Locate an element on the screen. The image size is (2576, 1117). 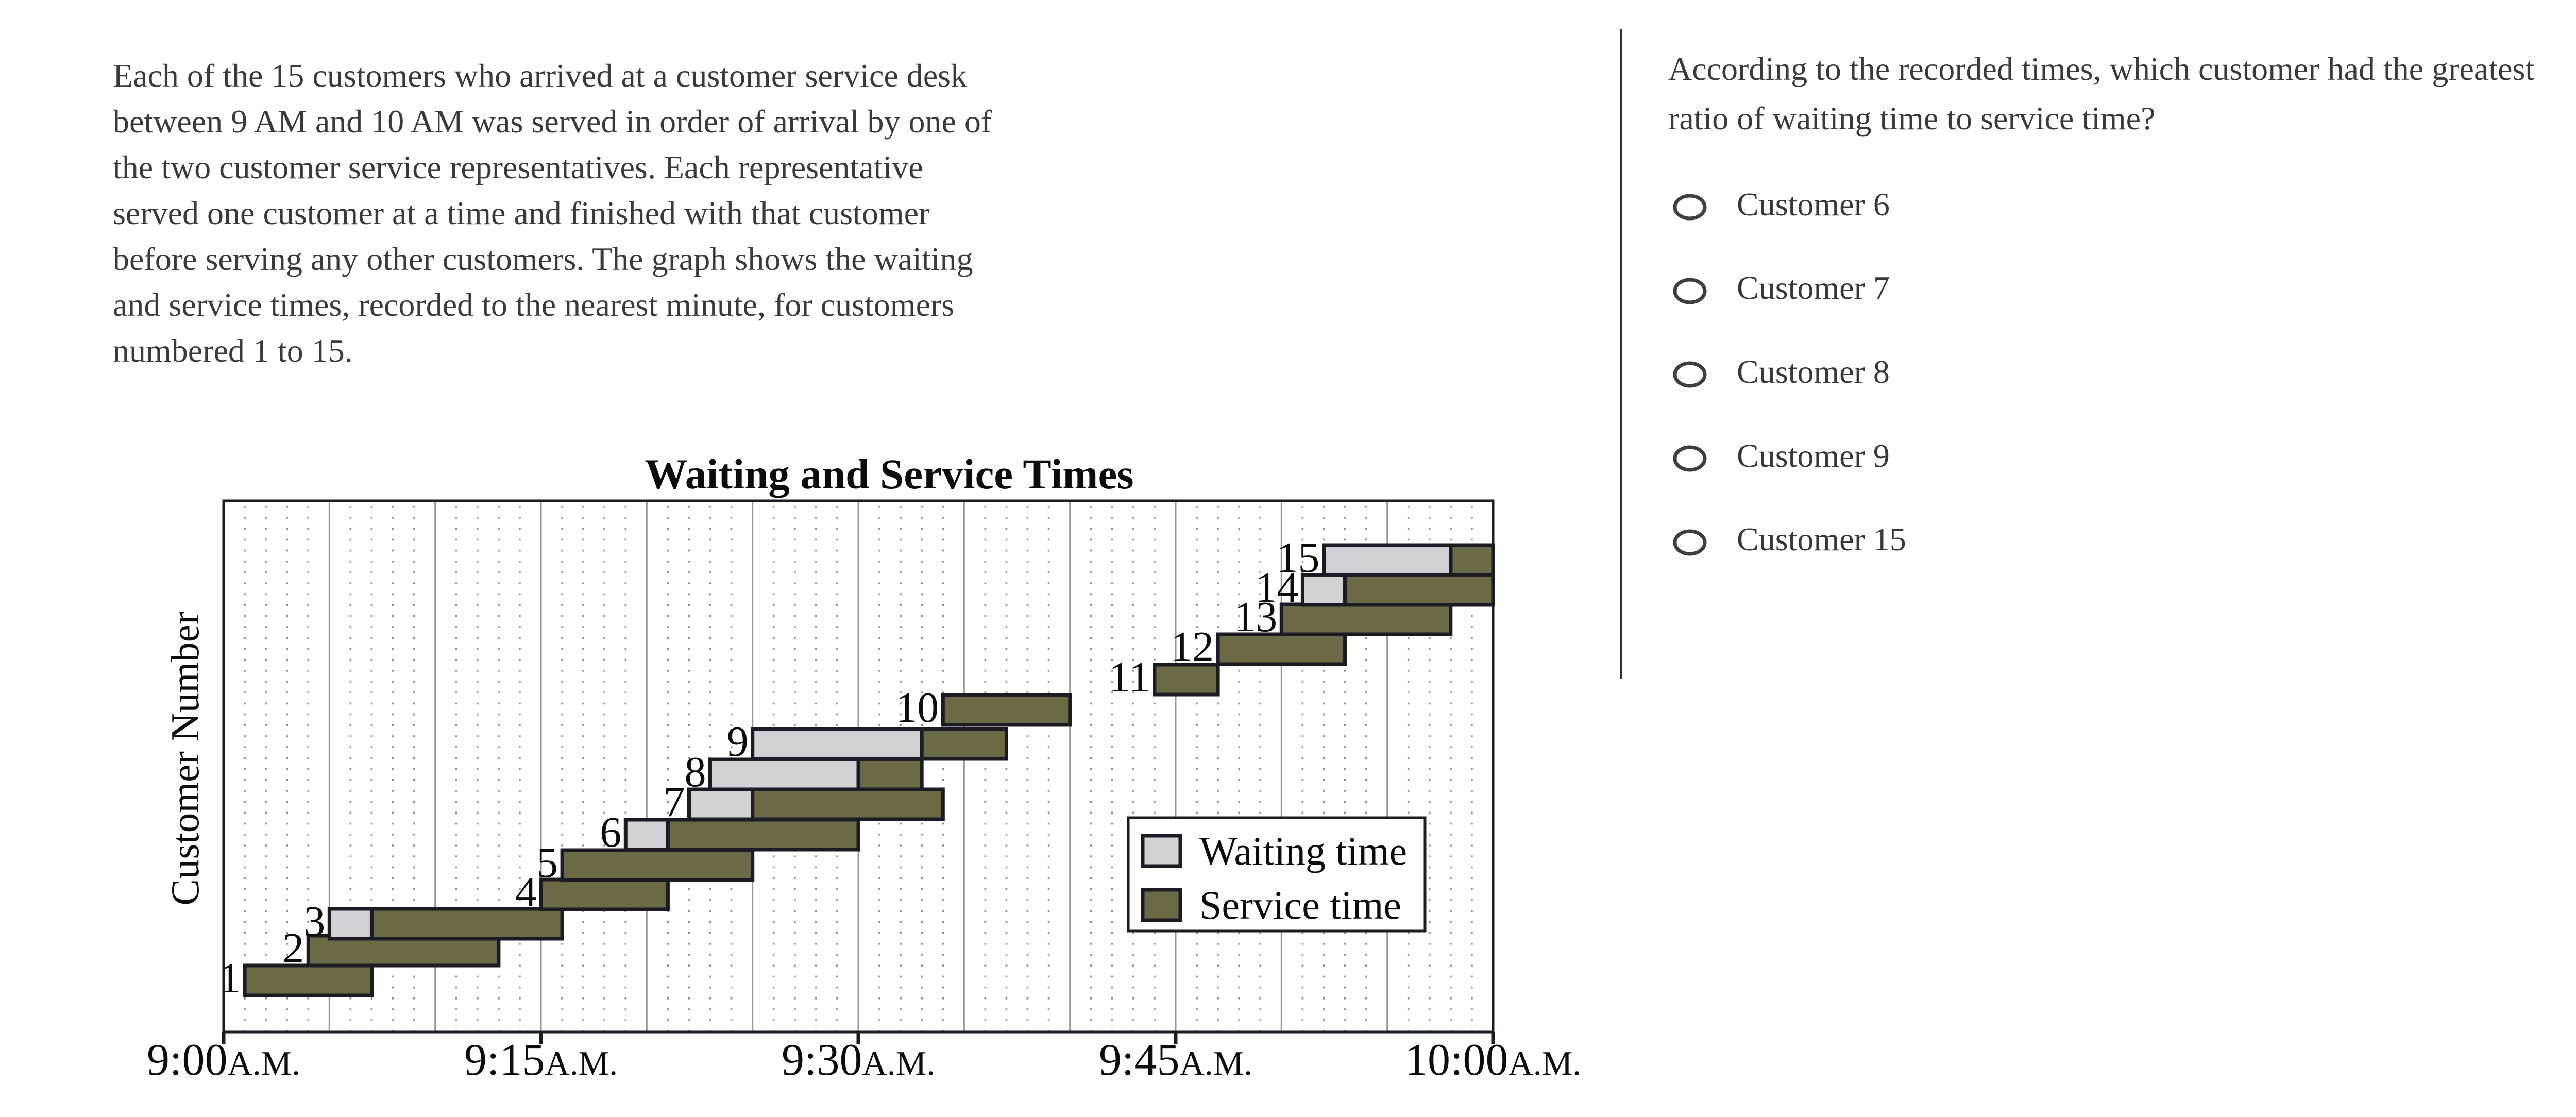
svg-text: 4 is located at coordinates (526, 892).